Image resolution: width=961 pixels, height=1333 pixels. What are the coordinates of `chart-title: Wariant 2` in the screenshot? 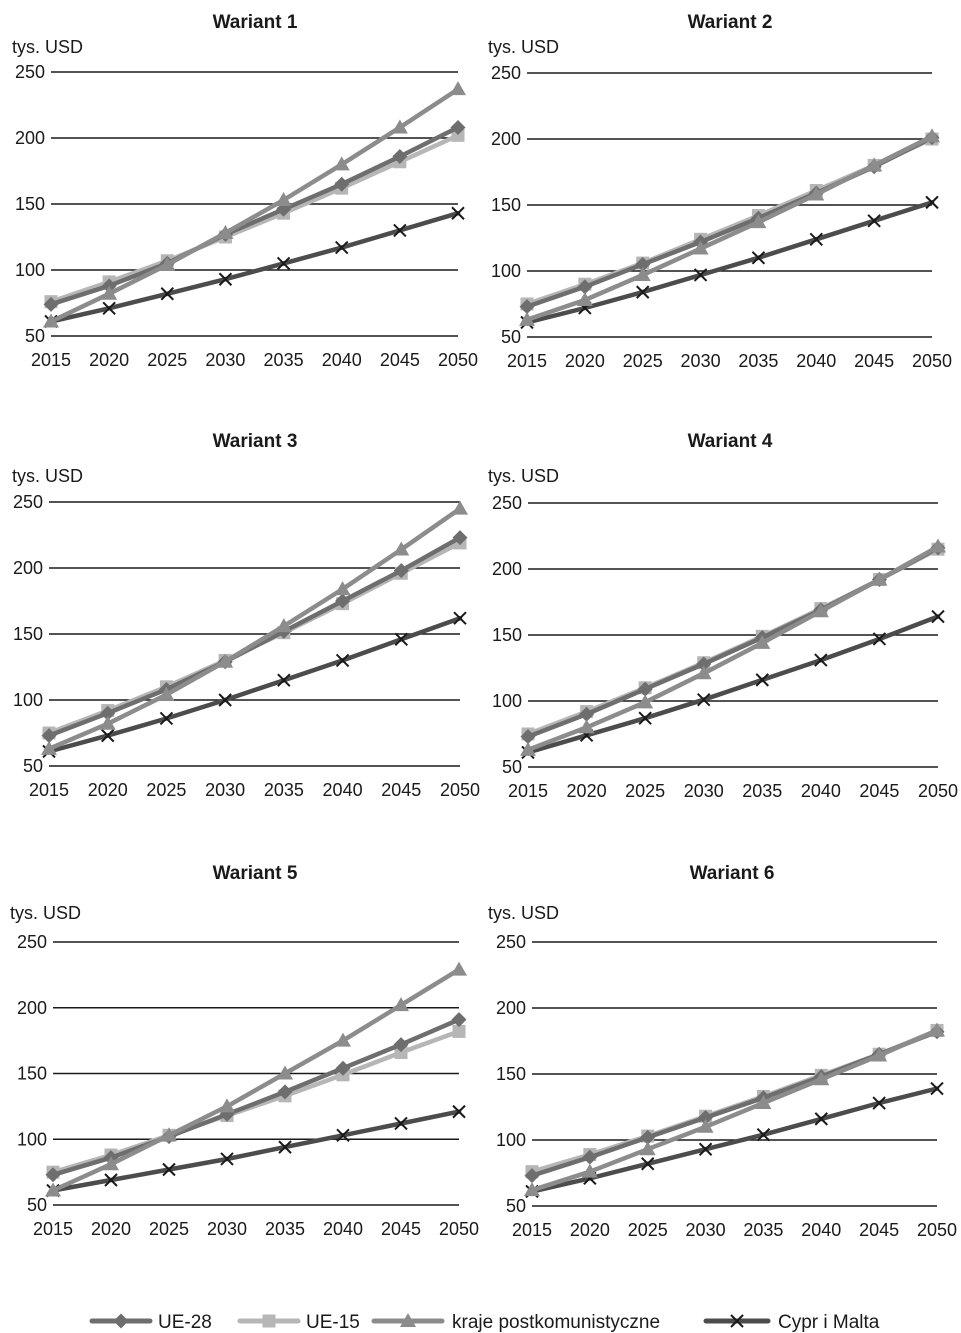 It's located at (730, 22).